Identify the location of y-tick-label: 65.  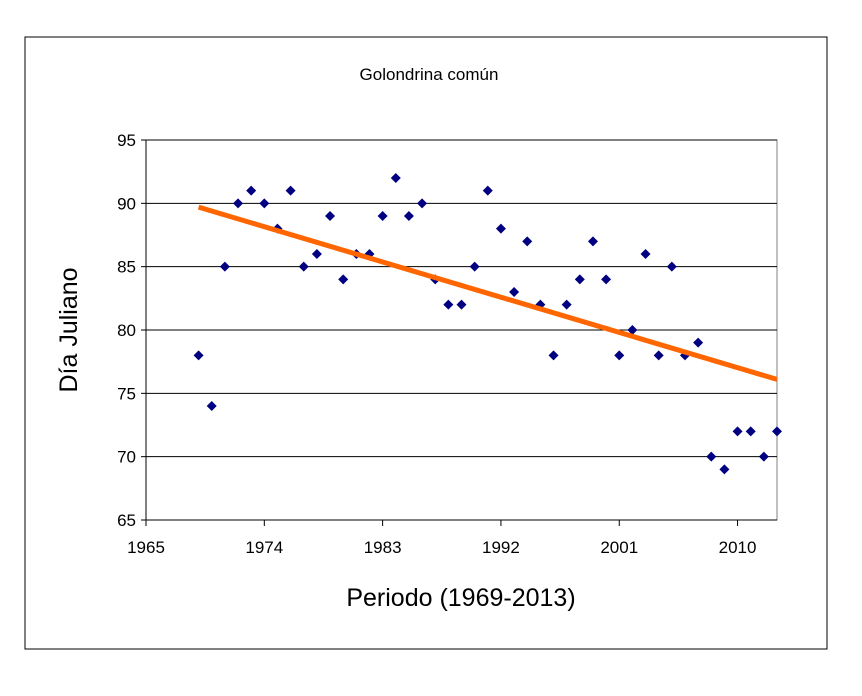
(126, 520).